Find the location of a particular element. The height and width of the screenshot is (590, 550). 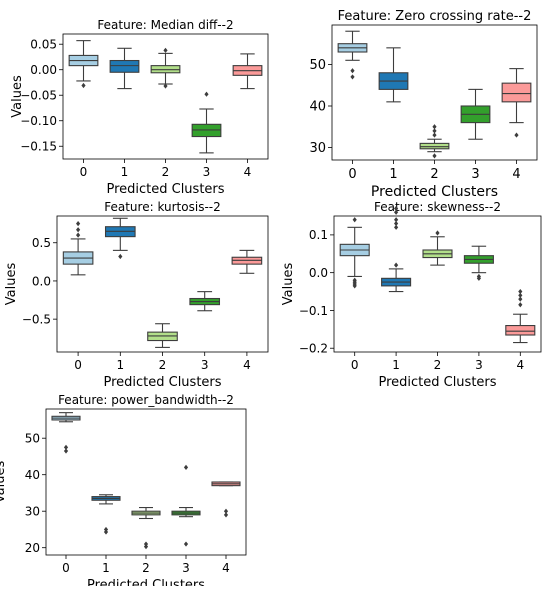

y-tick-label: 20 is located at coordinates (32, 548).